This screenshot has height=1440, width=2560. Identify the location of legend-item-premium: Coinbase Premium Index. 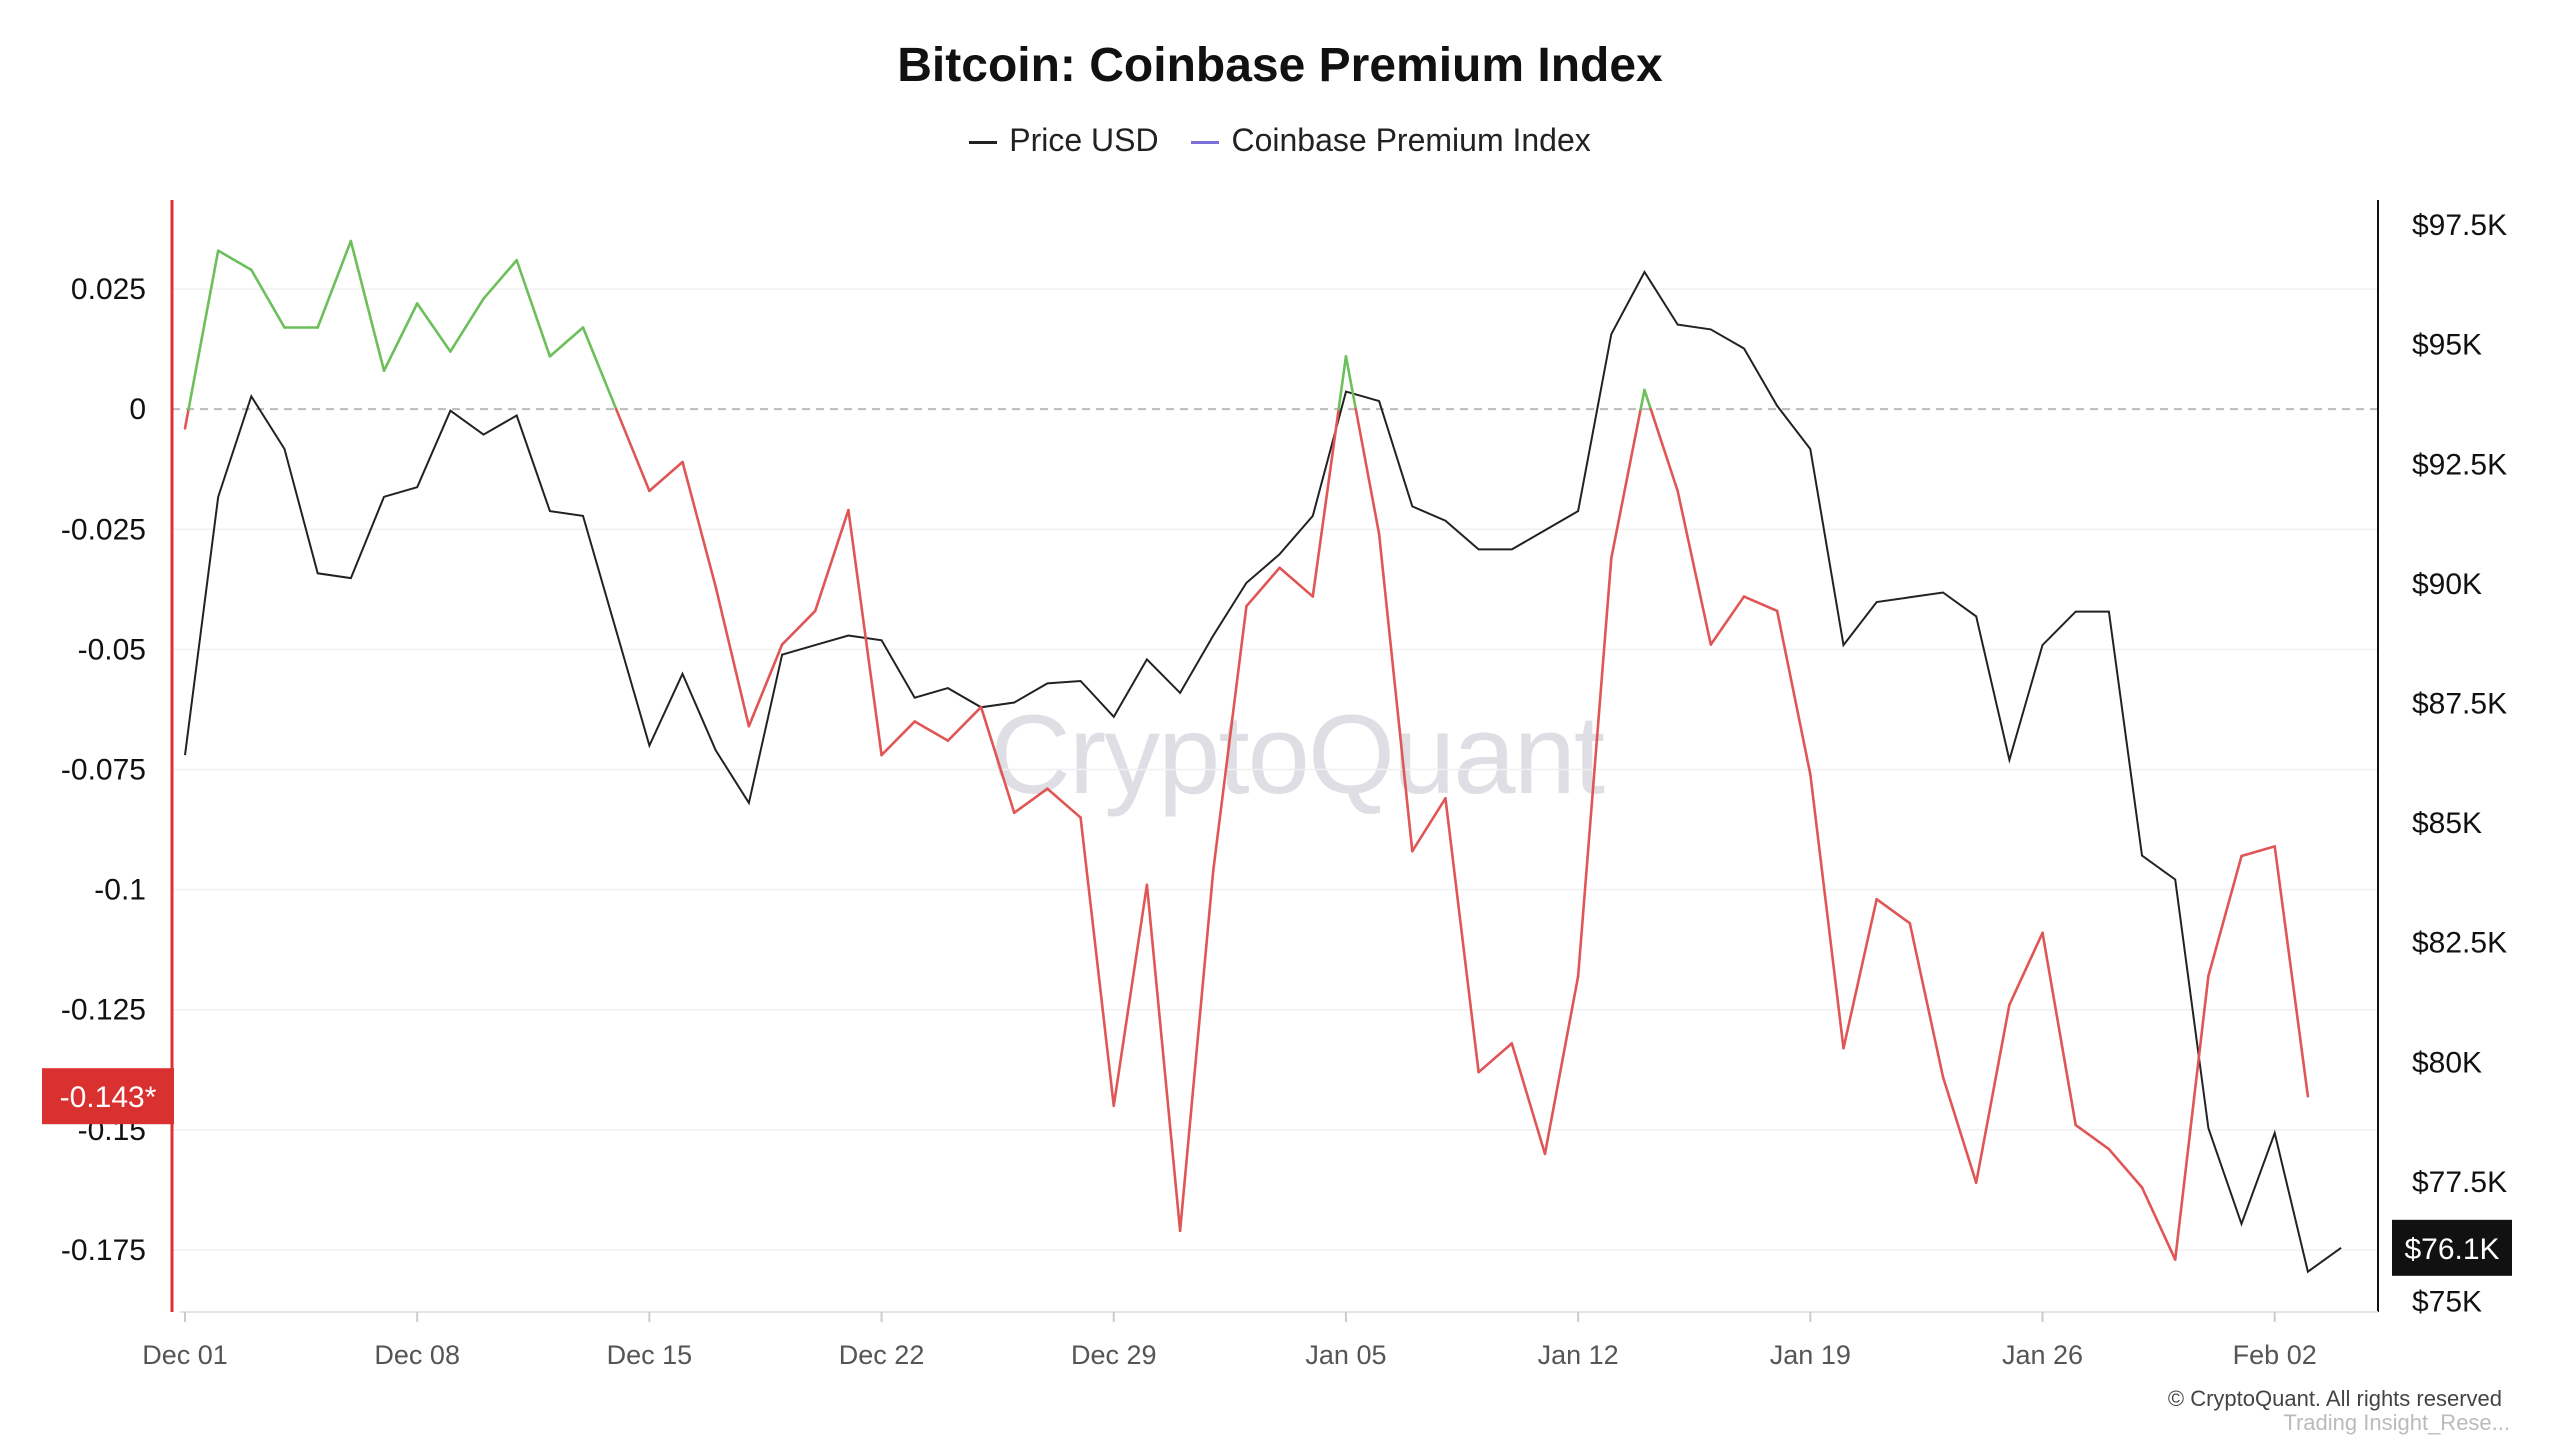
(1391, 140).